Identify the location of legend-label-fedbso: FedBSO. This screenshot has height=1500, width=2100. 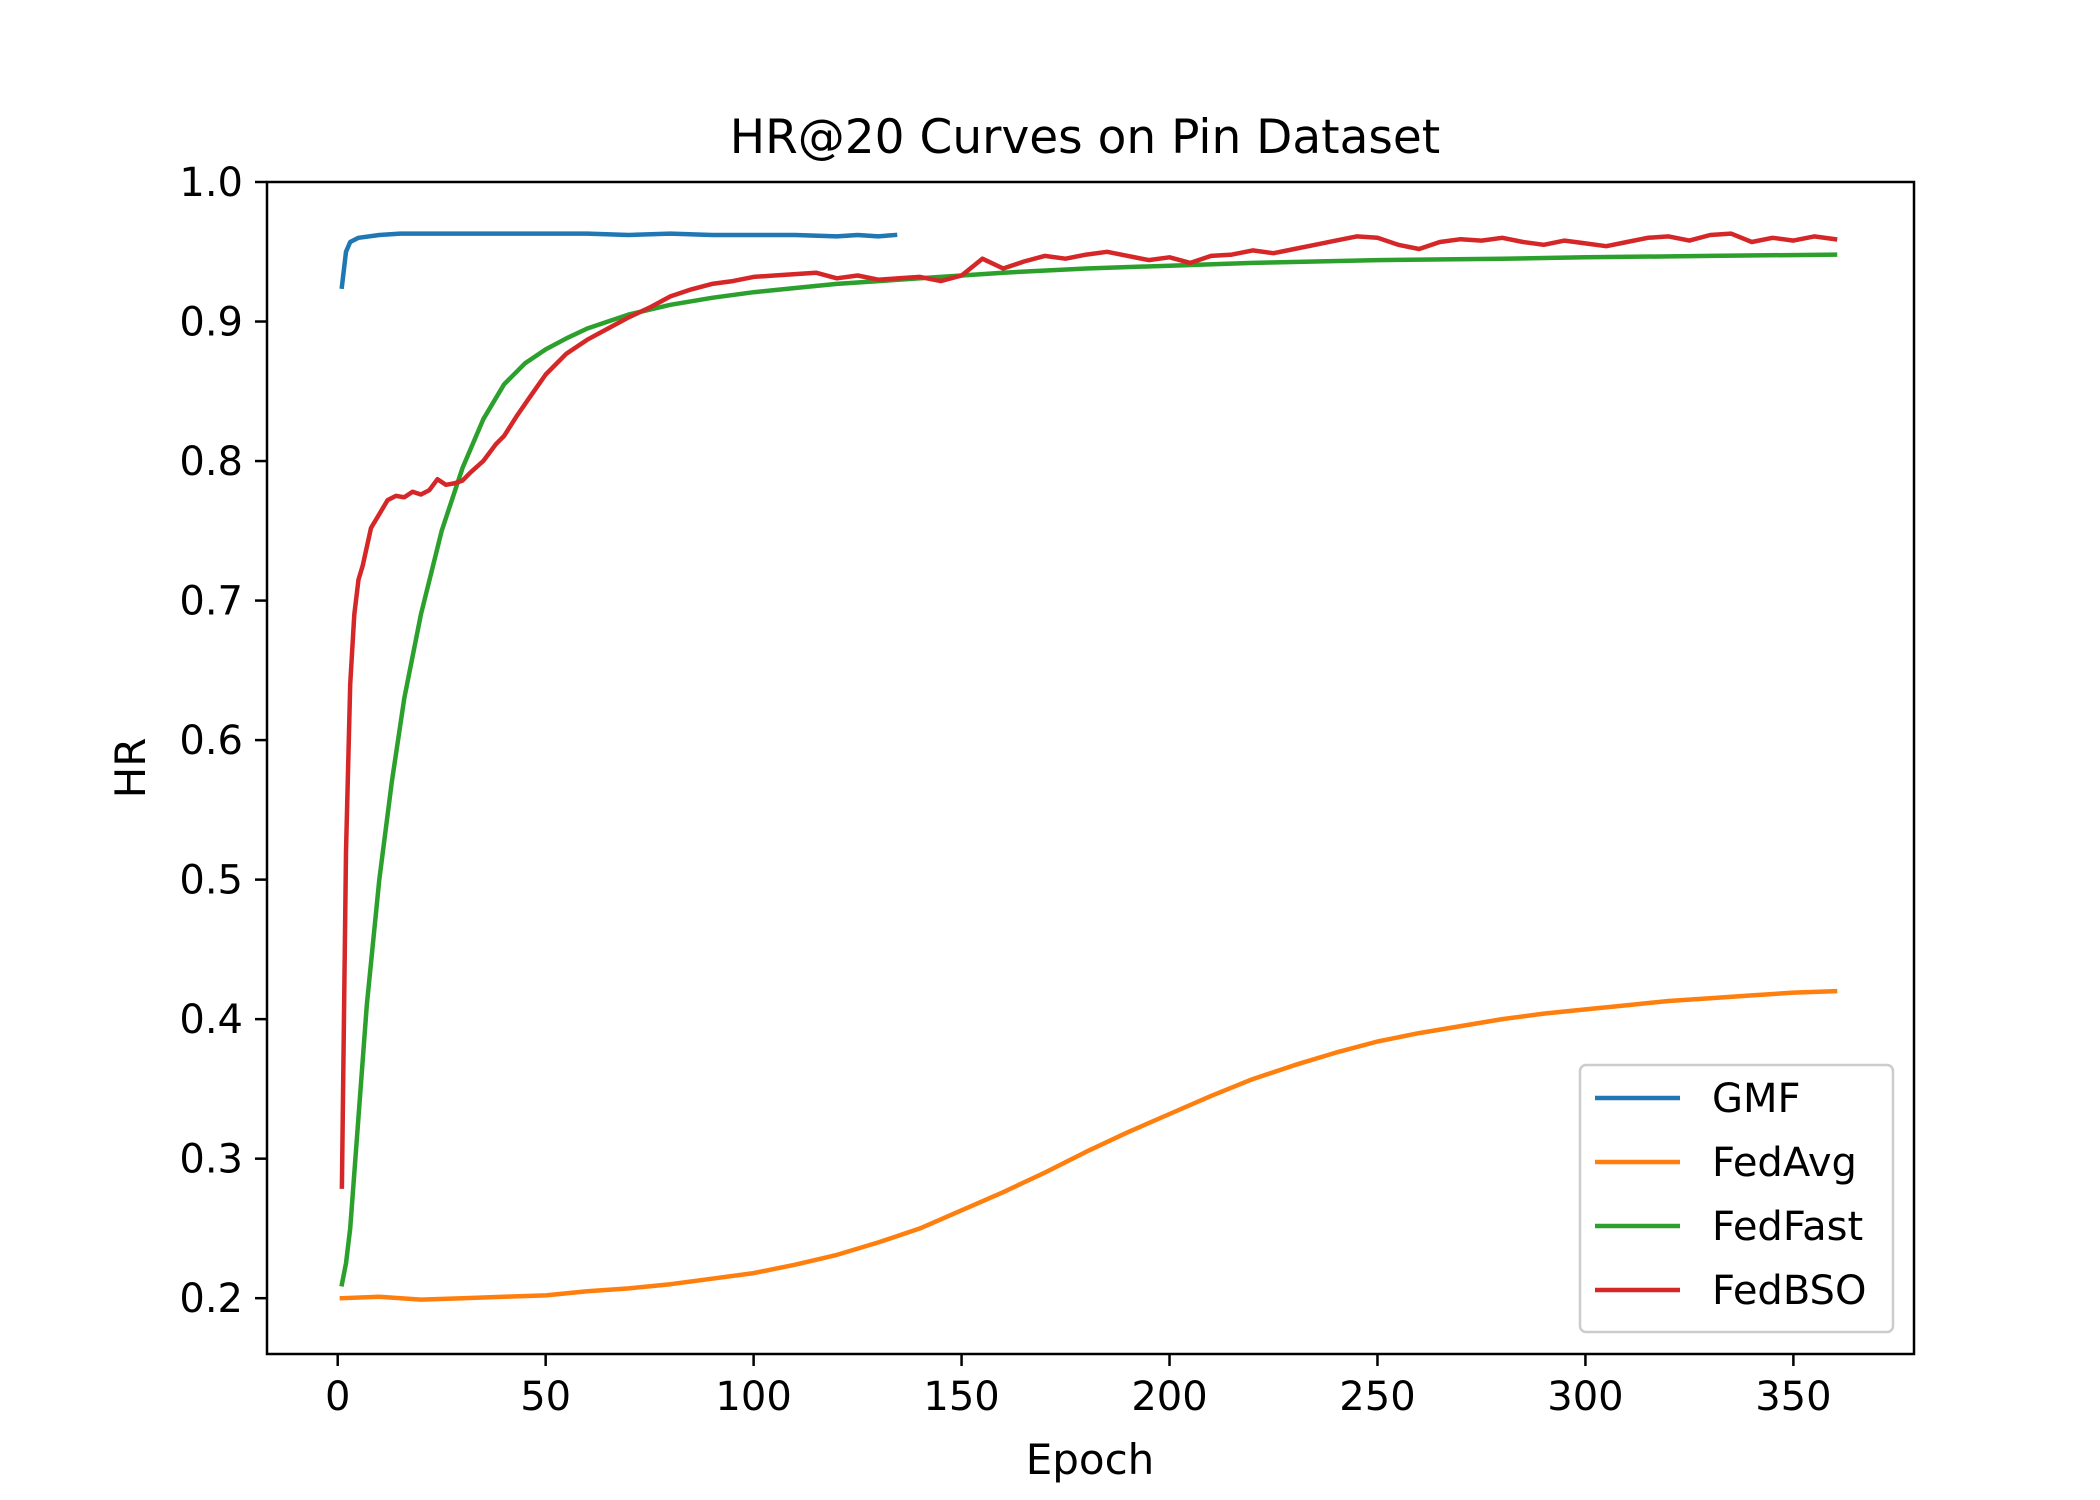
(1789, 1291).